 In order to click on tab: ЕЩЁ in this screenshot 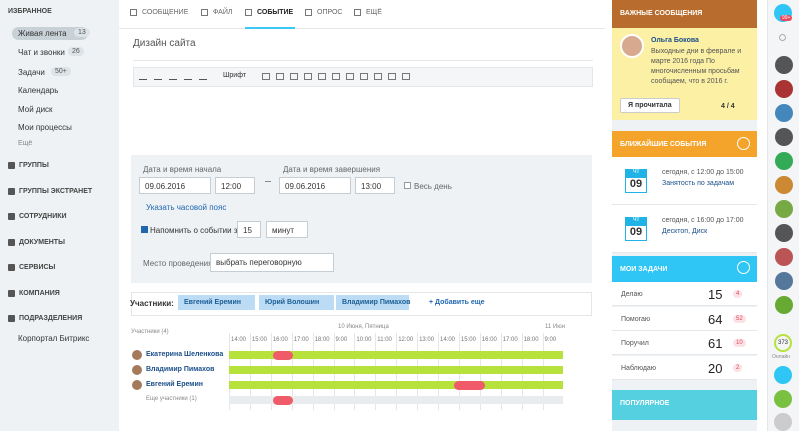, I will do `click(374, 12)`.